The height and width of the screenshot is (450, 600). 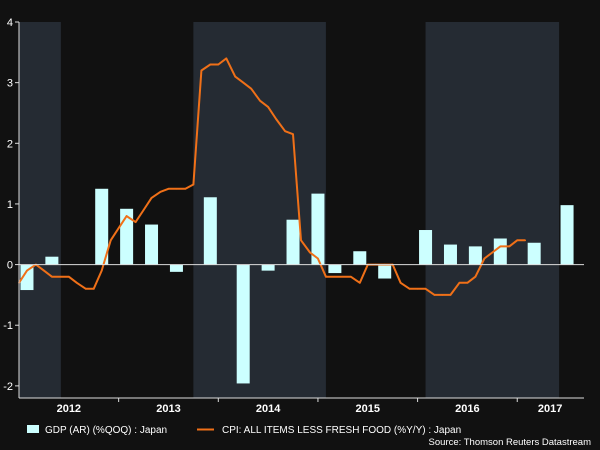 I want to click on y-tick-label-6: -2, so click(x=8, y=387).